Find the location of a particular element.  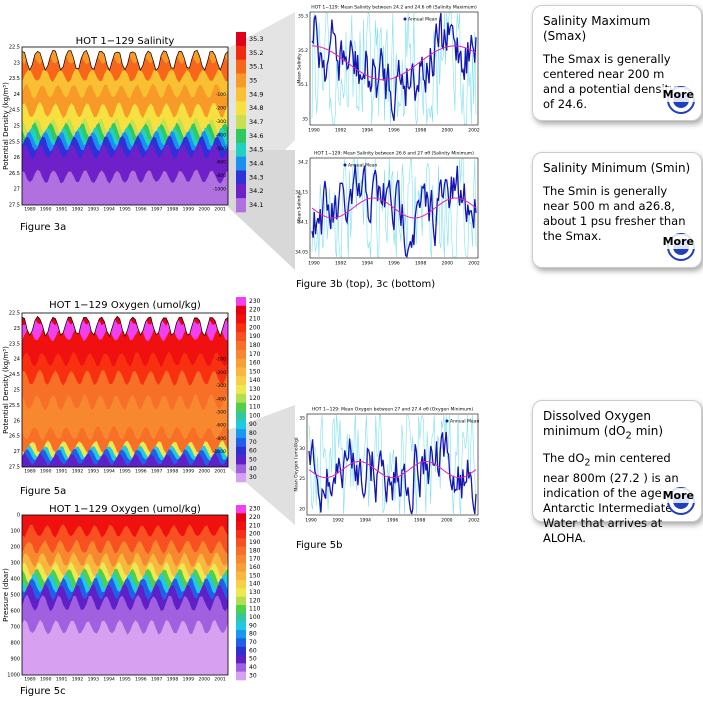

plot-frame is located at coordinates (125, 390).